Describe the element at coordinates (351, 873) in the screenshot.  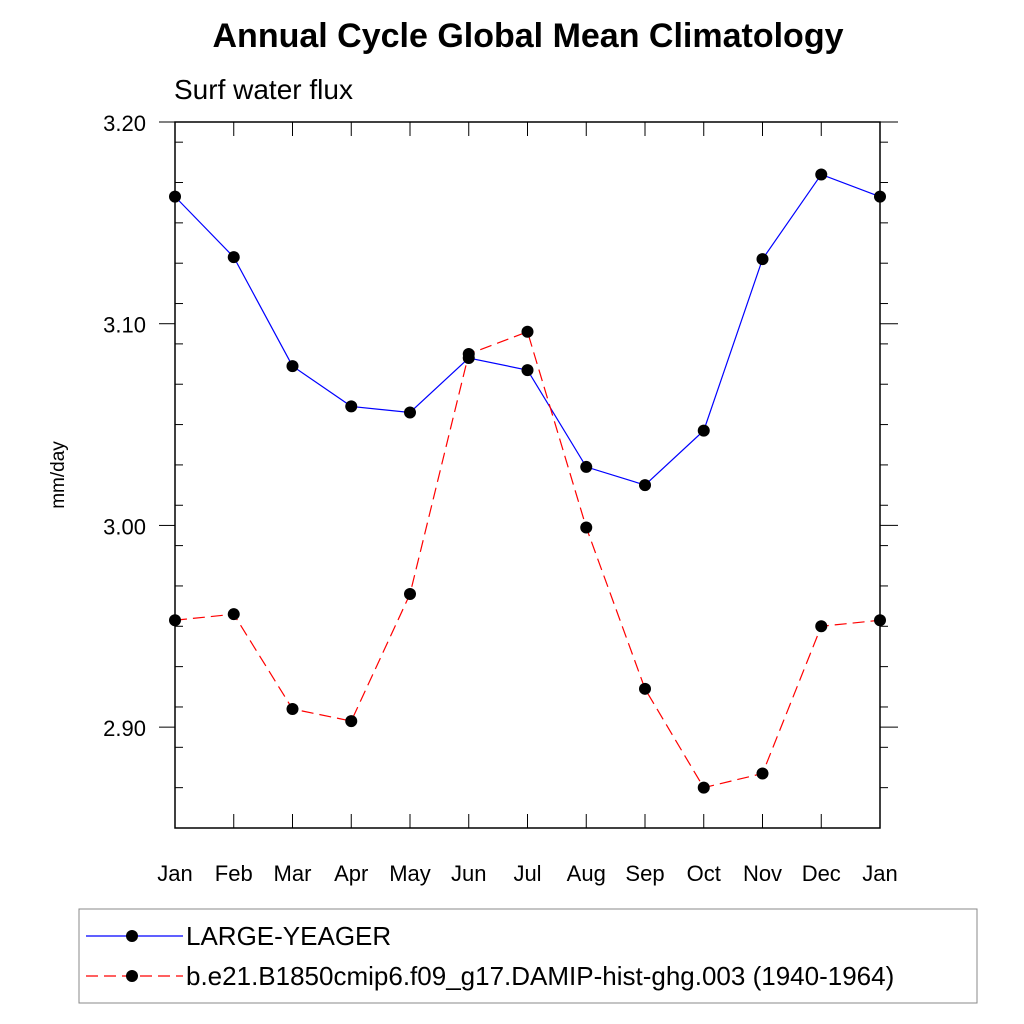
I see `x-tick-label: Apr` at that location.